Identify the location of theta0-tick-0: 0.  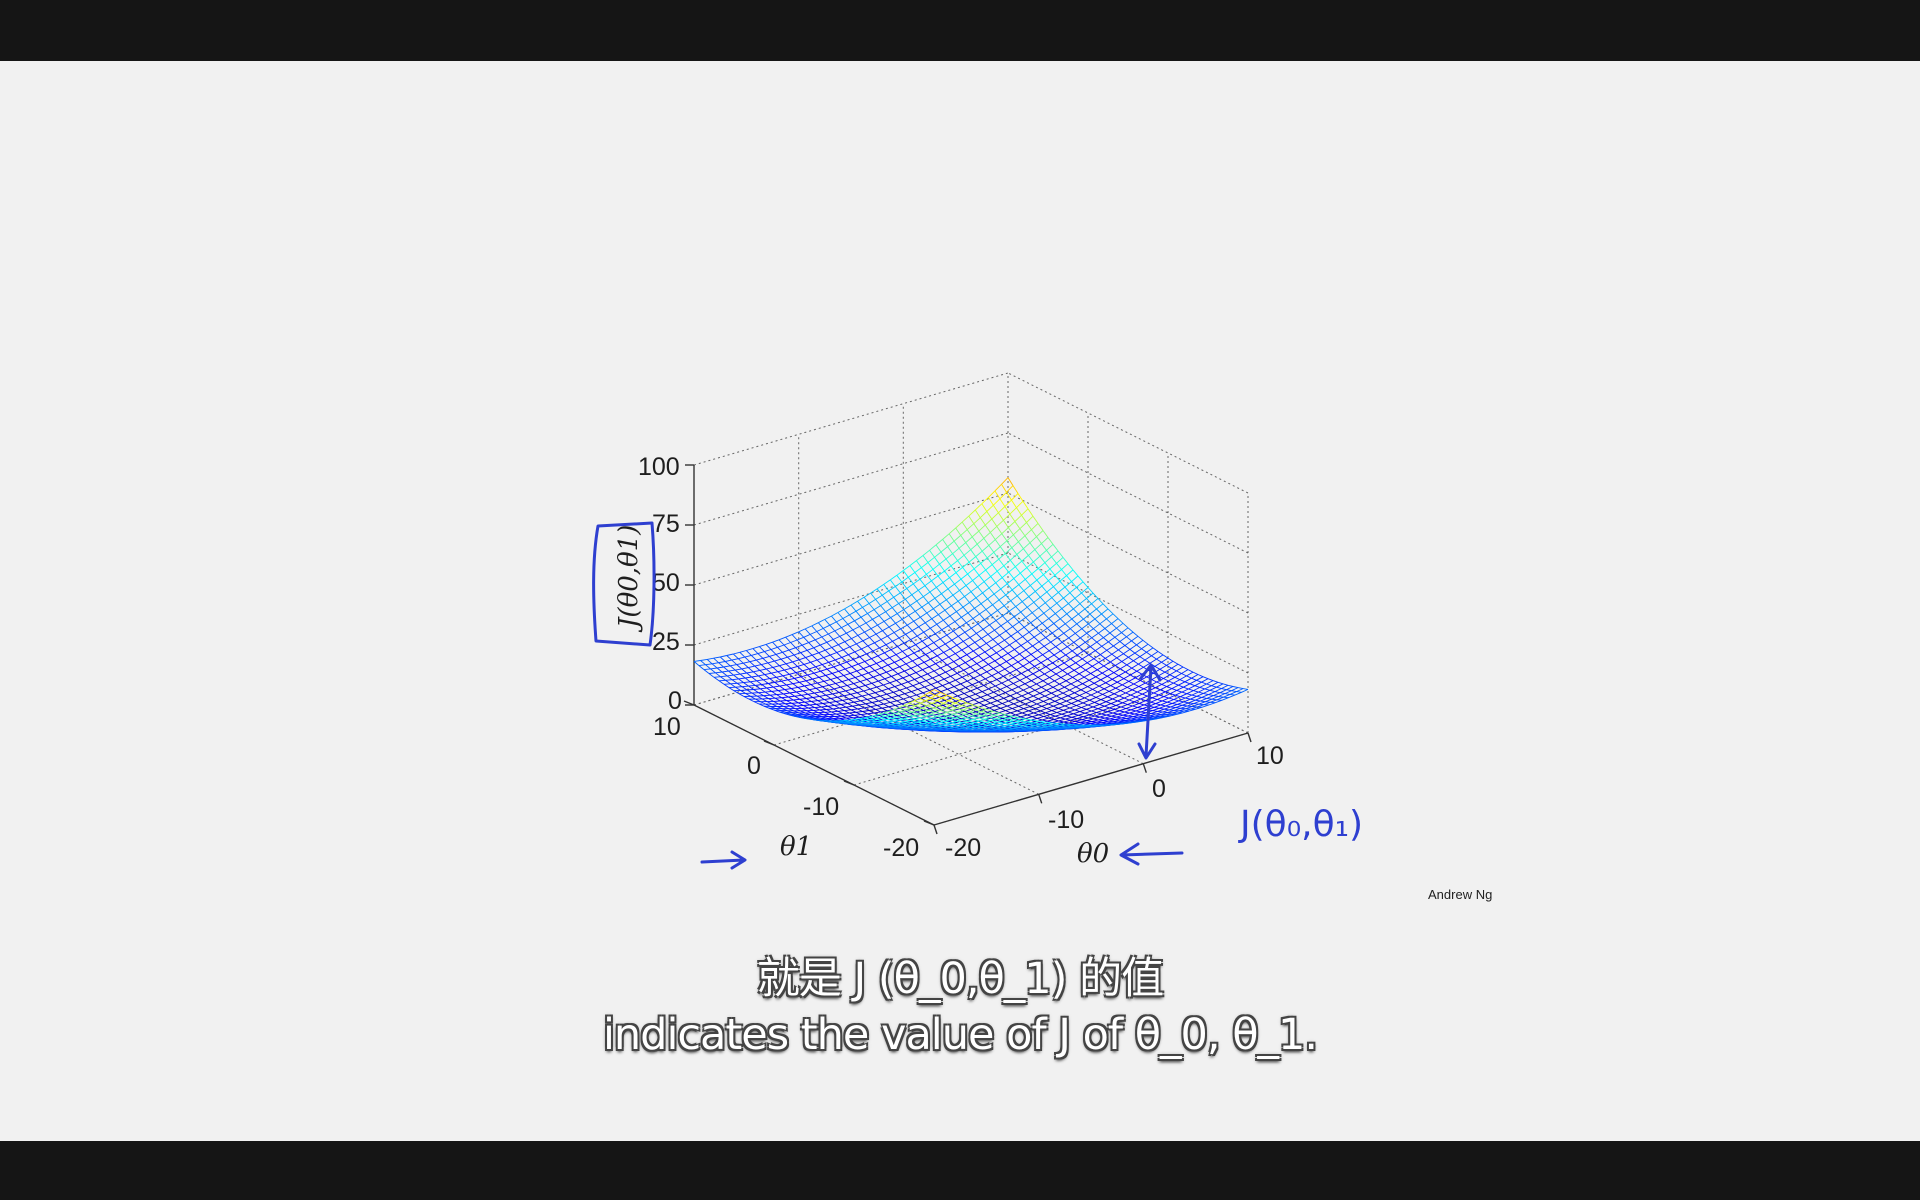
(1159, 789).